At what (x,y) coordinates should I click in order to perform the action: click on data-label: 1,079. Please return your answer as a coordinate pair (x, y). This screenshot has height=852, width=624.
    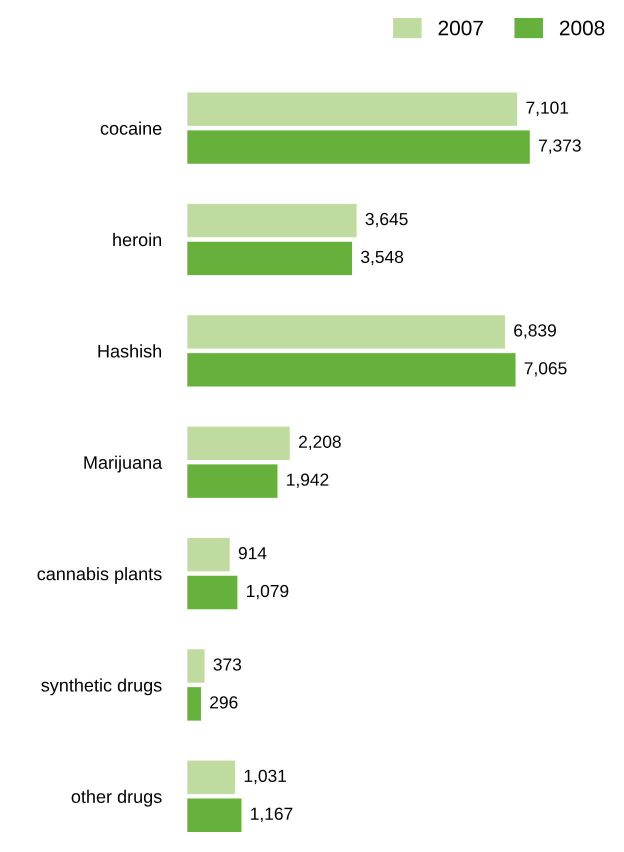
    Looking at the image, I should click on (267, 592).